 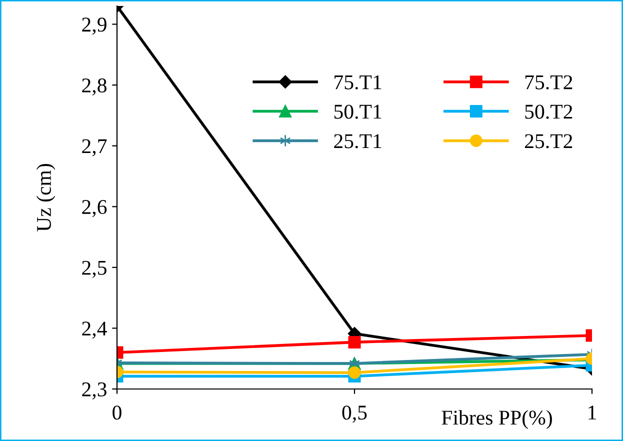 I want to click on x-axis-title: Fibres PP(%), so click(x=497, y=419).